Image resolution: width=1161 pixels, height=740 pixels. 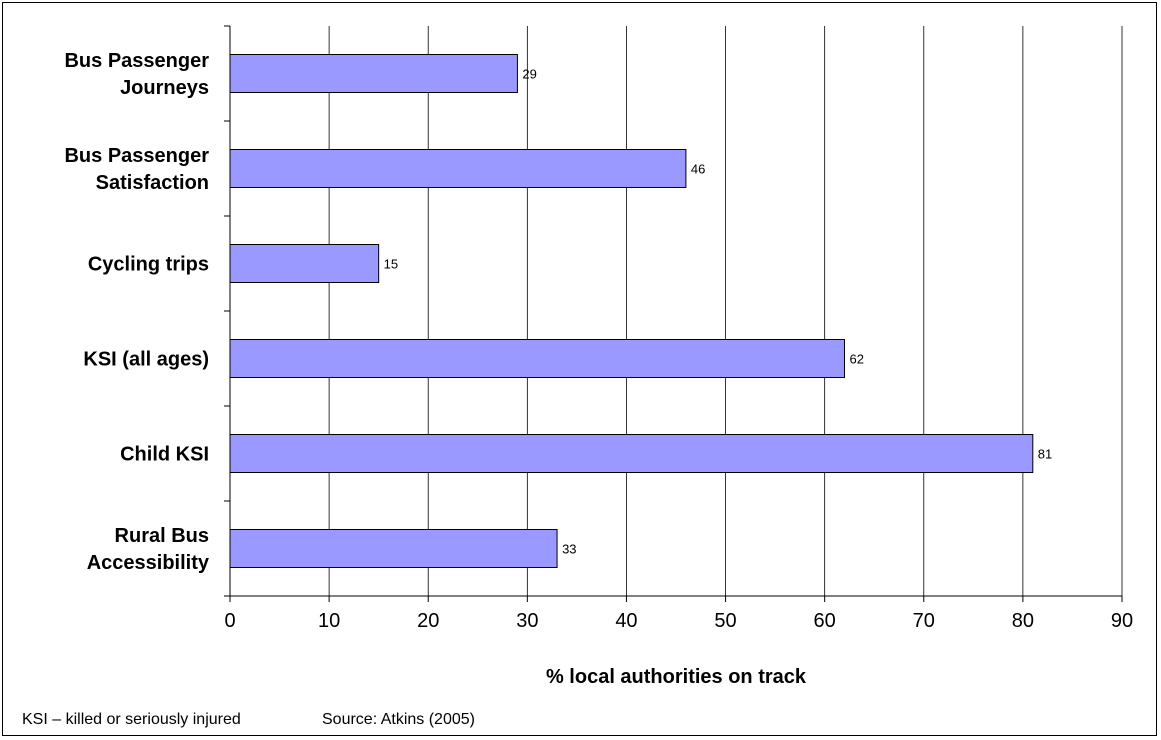 What do you see at coordinates (146, 360) in the screenshot?
I see `category-label: KSI (all ages)` at bounding box center [146, 360].